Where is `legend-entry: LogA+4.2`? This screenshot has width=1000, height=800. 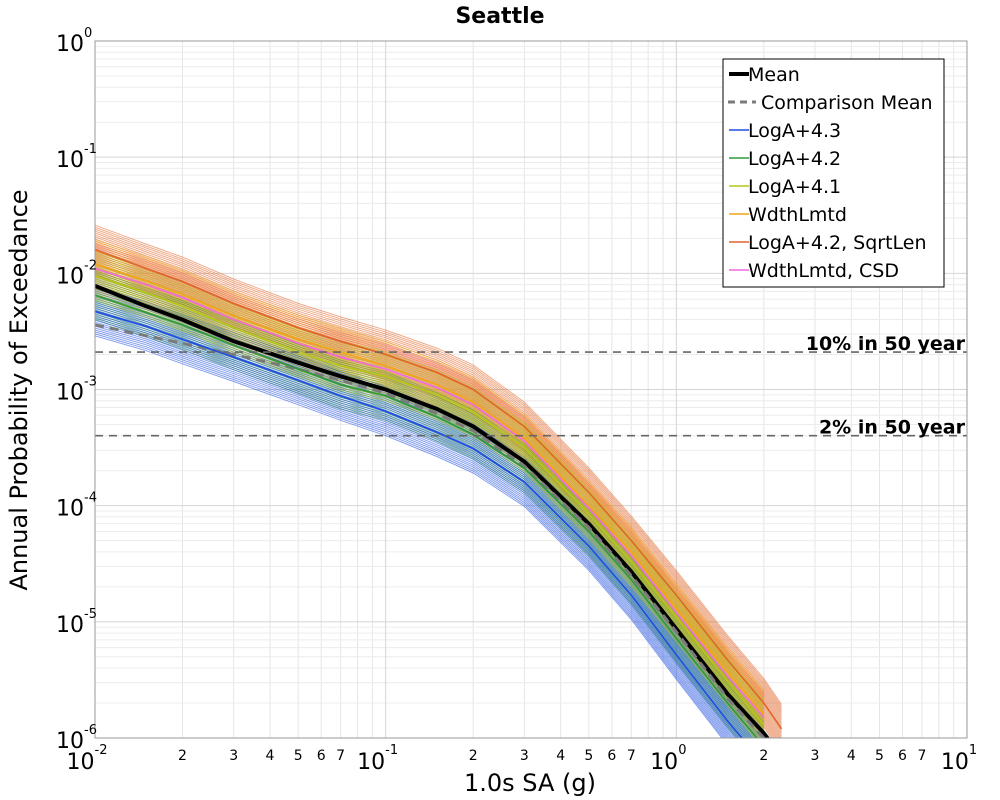
legend-entry: LogA+4.2 is located at coordinates (785, 159).